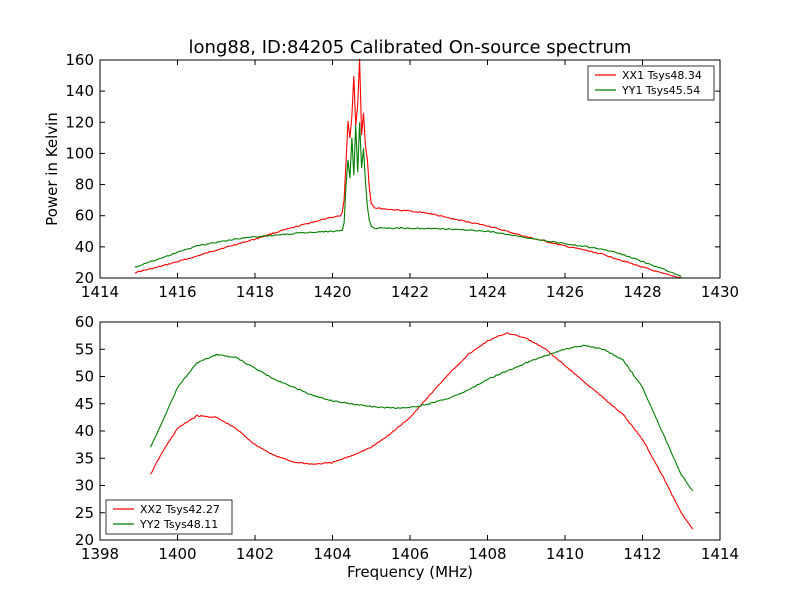  Describe the element at coordinates (720, 554) in the screenshot. I see `bottom-x-tick-label: 1414` at that location.